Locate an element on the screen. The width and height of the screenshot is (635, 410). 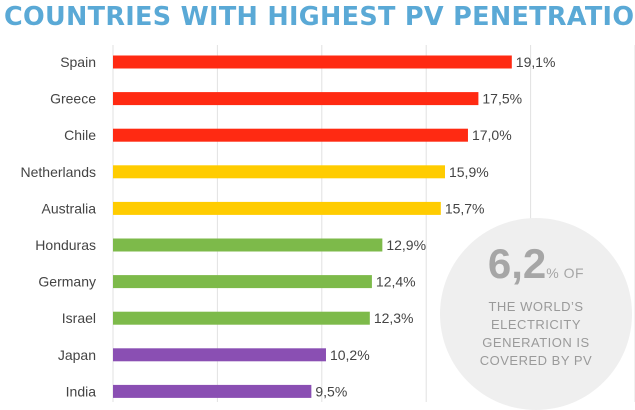
category-label: Greece is located at coordinates (73, 99).